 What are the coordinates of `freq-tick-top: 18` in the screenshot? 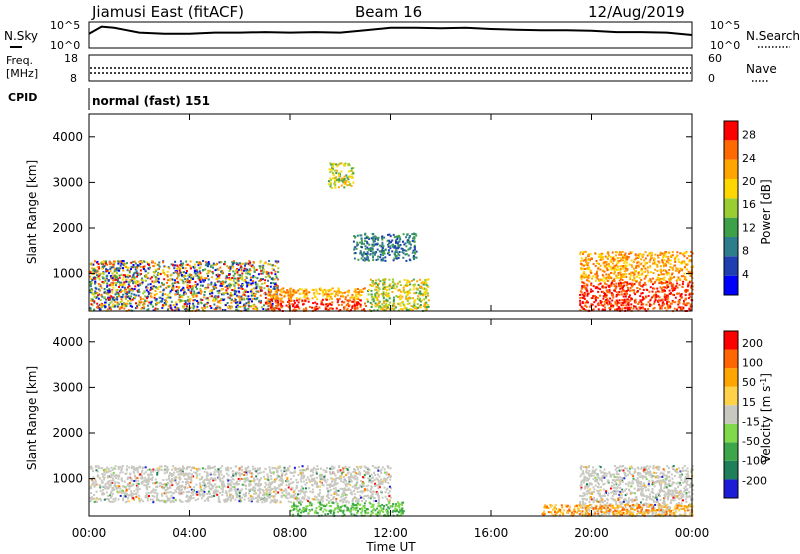 It's located at (71, 58).